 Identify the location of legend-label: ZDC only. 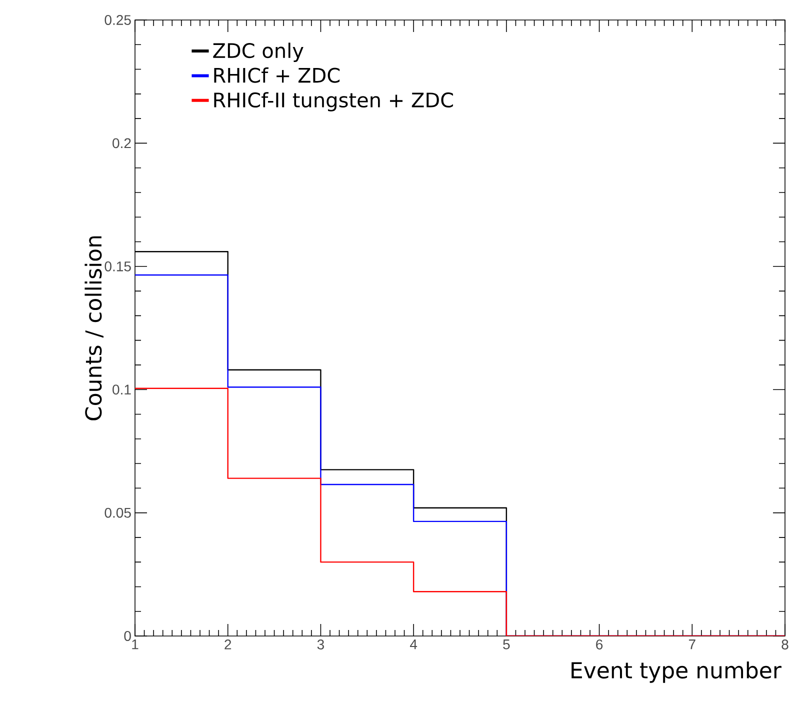
(258, 52).